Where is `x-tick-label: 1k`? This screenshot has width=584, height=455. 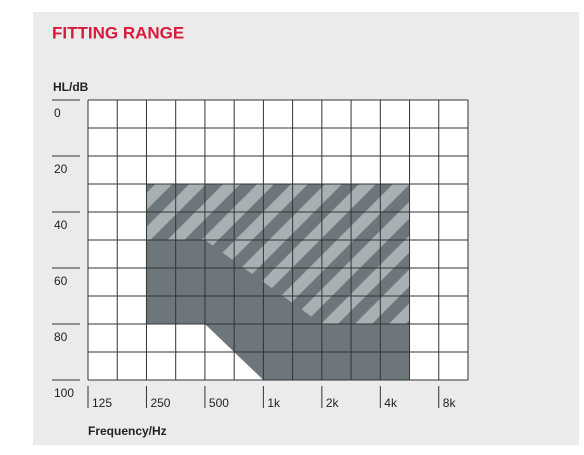
x-tick-label: 1k is located at coordinates (274, 403).